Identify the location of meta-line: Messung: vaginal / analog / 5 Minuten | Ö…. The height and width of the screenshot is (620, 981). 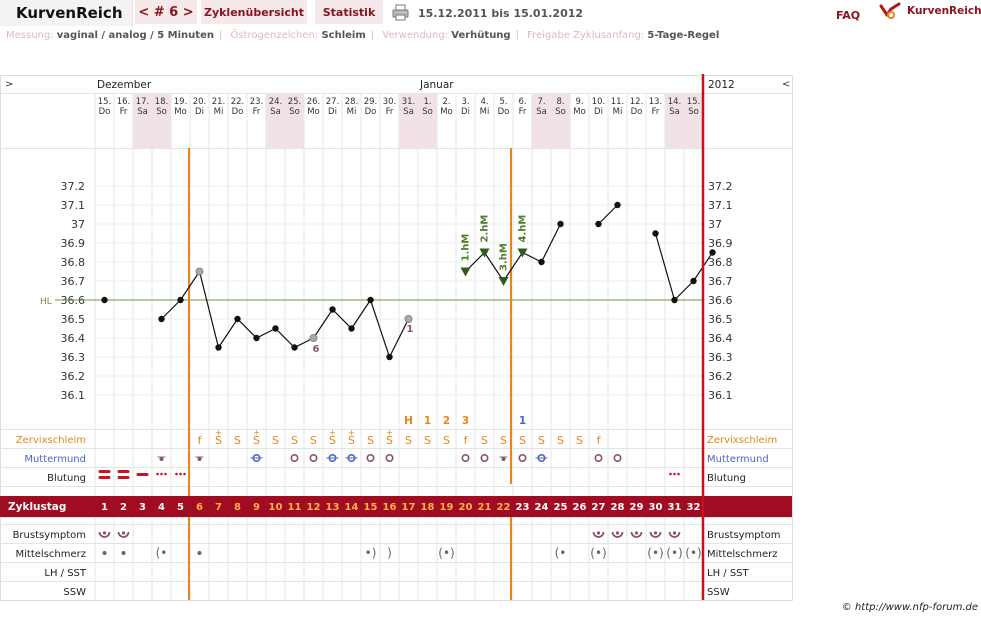
(363, 35).